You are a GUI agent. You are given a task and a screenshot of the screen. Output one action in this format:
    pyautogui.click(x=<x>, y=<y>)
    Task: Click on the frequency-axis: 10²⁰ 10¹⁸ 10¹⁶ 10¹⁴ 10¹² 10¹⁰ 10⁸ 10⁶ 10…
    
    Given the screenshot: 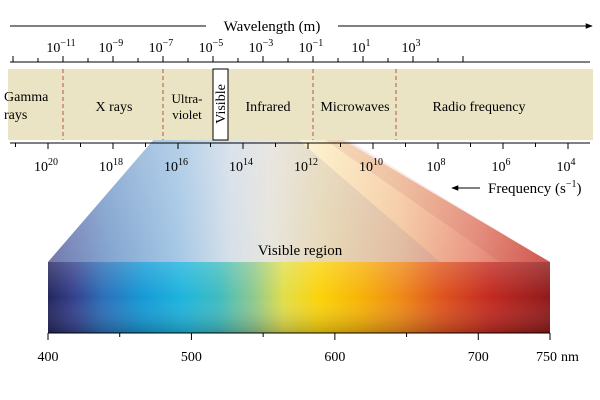 What is the action you would take?
    pyautogui.click(x=300, y=169)
    